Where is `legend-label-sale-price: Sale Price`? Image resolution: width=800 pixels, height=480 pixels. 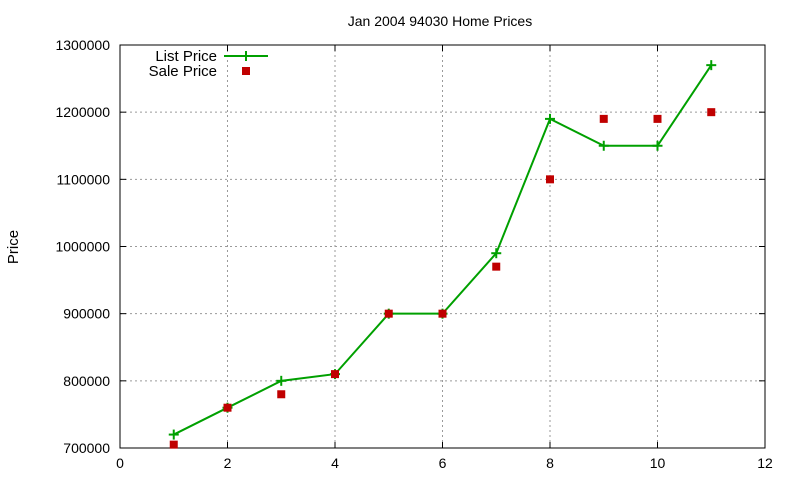
legend-label-sale-price: Sale Price is located at coordinates (183, 71).